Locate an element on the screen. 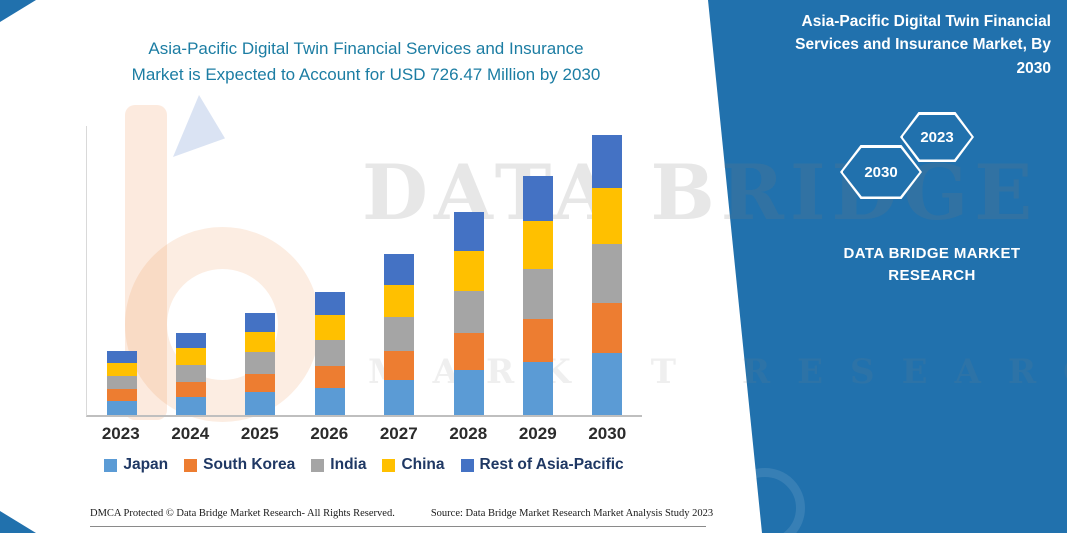 This screenshot has height=533, width=1067. brand-line2: RESEARCH is located at coordinates (932, 275).